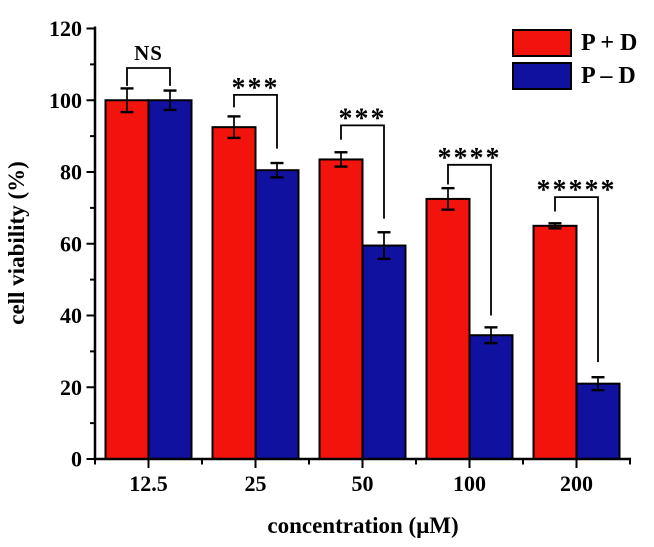 The width and height of the screenshot is (654, 547). What do you see at coordinates (148, 53) in the screenshot?
I see `significance-label-12.5: NS` at bounding box center [148, 53].